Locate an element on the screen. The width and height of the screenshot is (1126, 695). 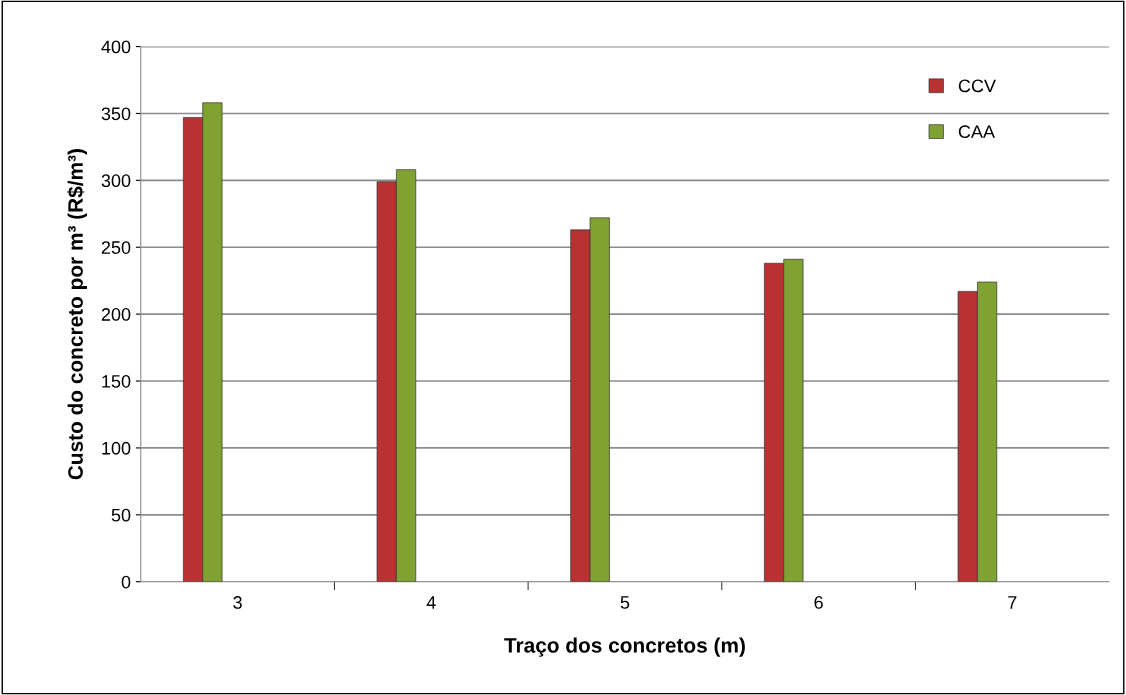
legend-label: CCV is located at coordinates (977, 86).